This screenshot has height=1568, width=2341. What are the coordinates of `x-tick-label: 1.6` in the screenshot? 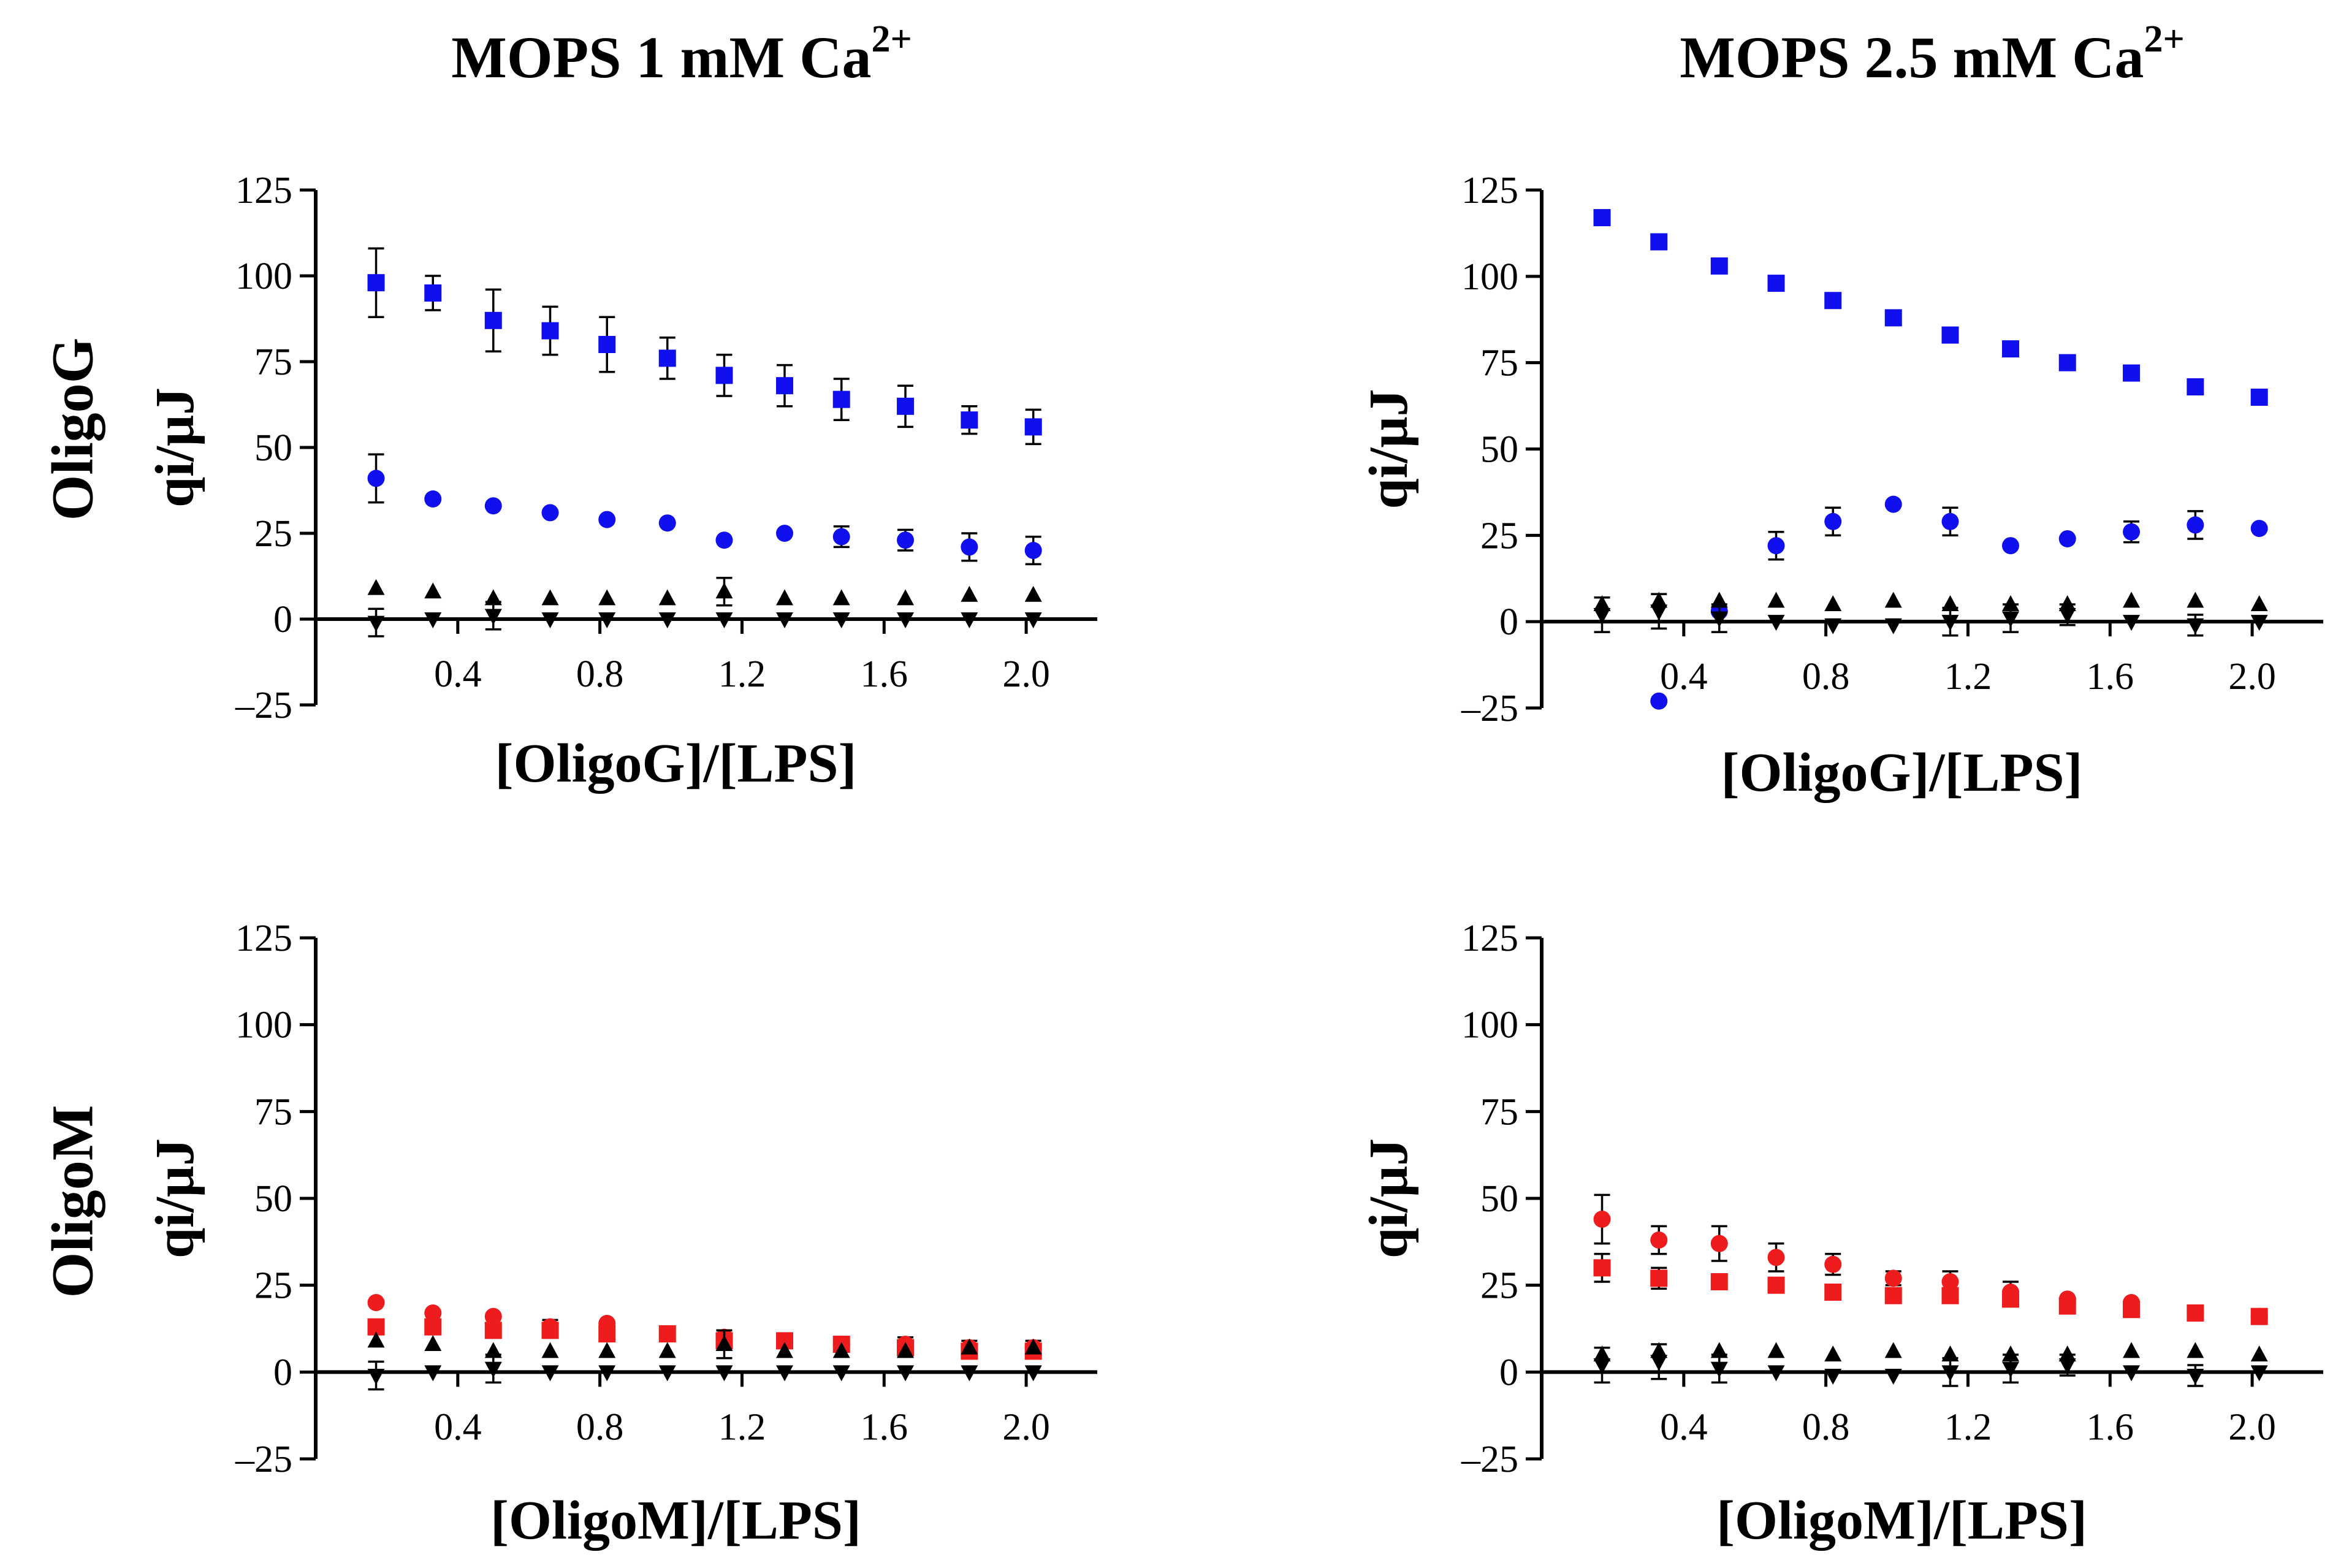 It's located at (2110, 677).